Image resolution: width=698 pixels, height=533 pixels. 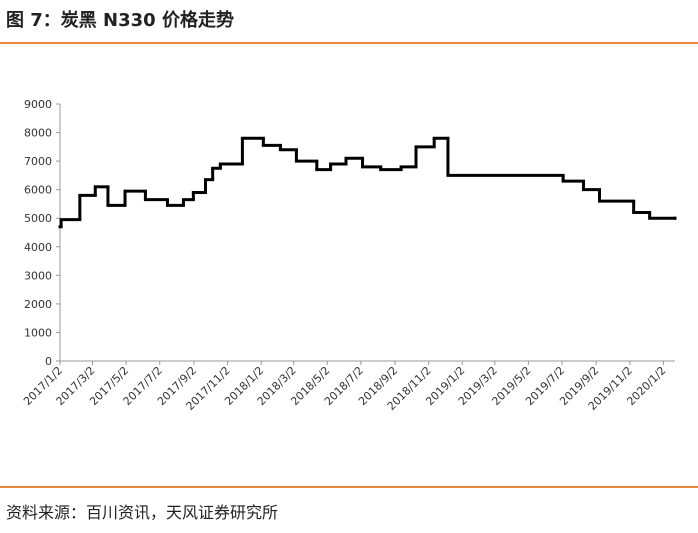 What do you see at coordinates (38, 161) in the screenshot?
I see `y-tick-label: 7000` at bounding box center [38, 161].